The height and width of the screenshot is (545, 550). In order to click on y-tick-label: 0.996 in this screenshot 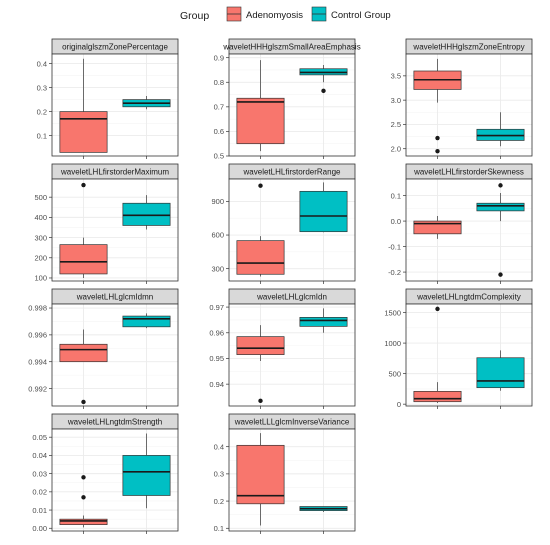, I will do `click(37, 335)`.